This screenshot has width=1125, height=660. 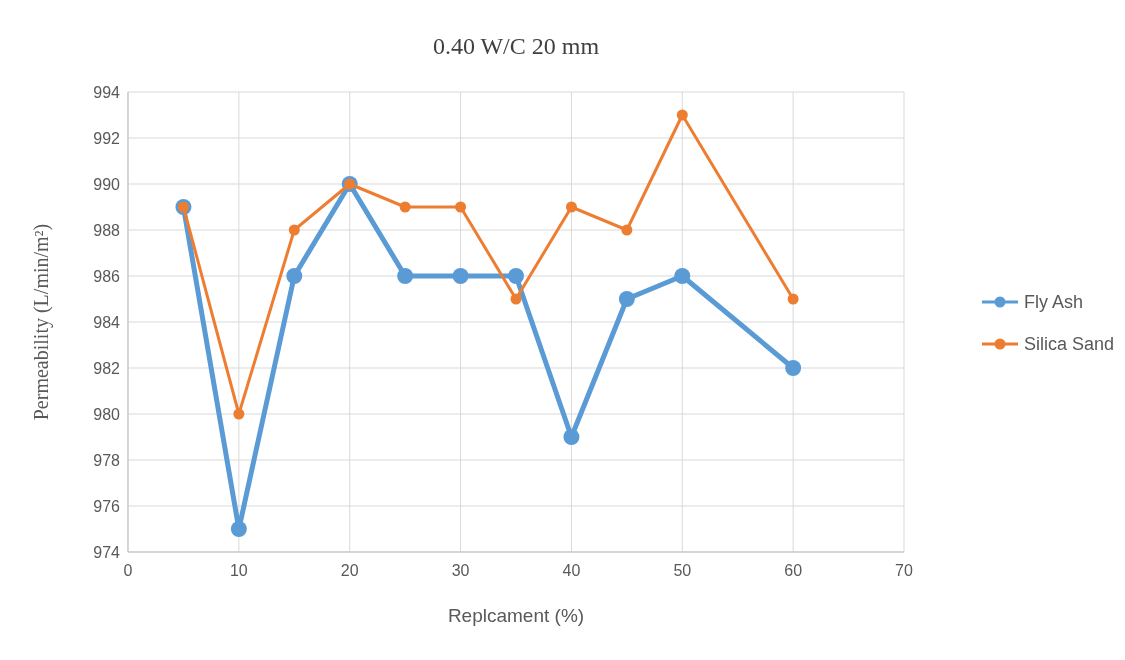 What do you see at coordinates (238, 570) in the screenshot?
I see `x-tick-label: 10` at bounding box center [238, 570].